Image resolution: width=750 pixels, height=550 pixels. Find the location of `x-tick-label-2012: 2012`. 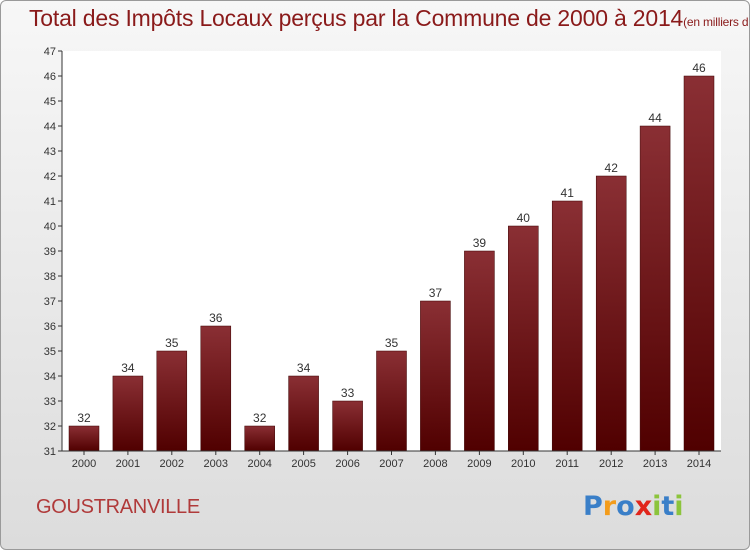

x-tick-label-2012: 2012 is located at coordinates (611, 464).